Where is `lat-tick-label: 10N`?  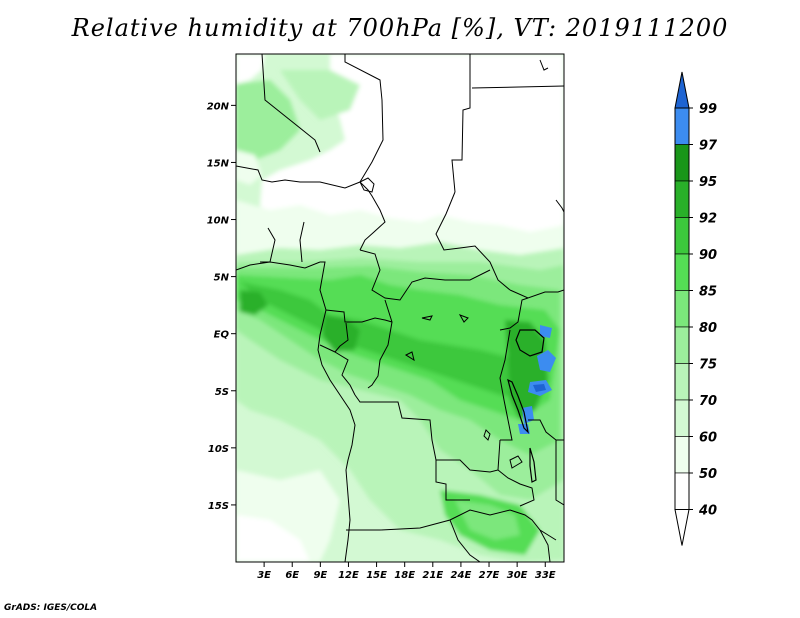
lat-tick-label: 10N is located at coordinates (218, 221).